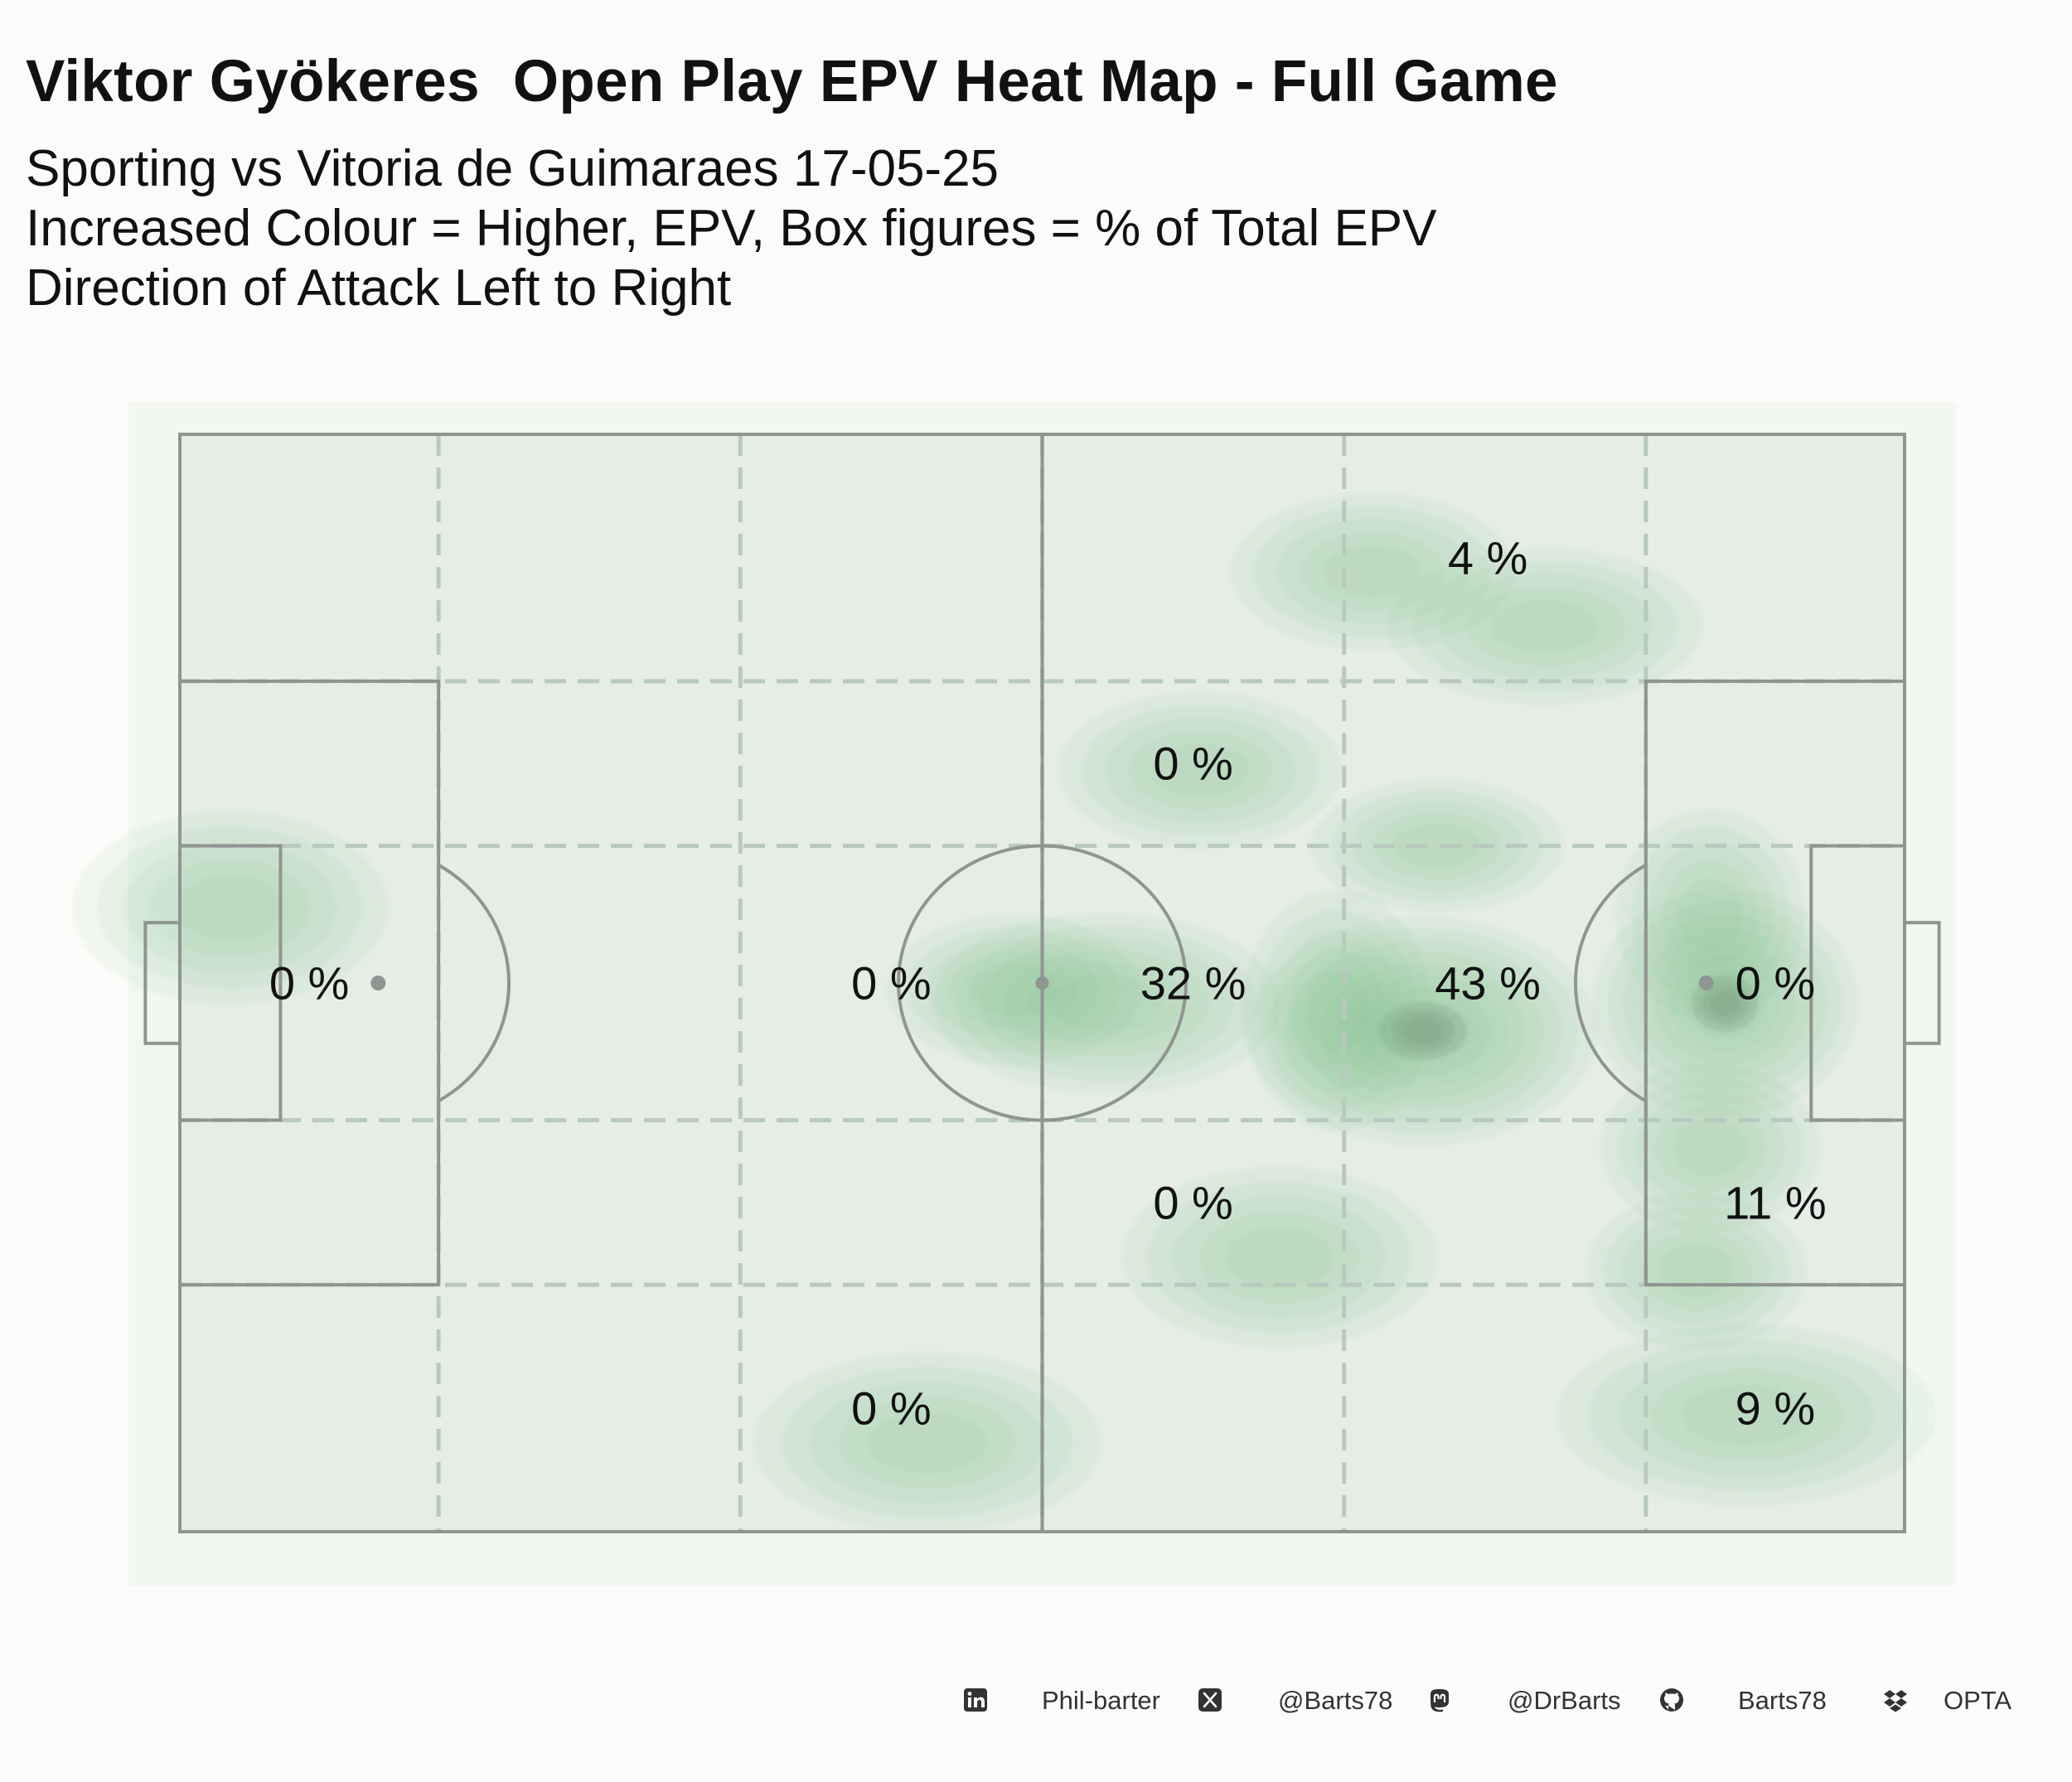 Image resolution: width=2072 pixels, height=1782 pixels. Describe the element at coordinates (1488, 557) in the screenshot. I see `zone-label: 4 %` at that location.